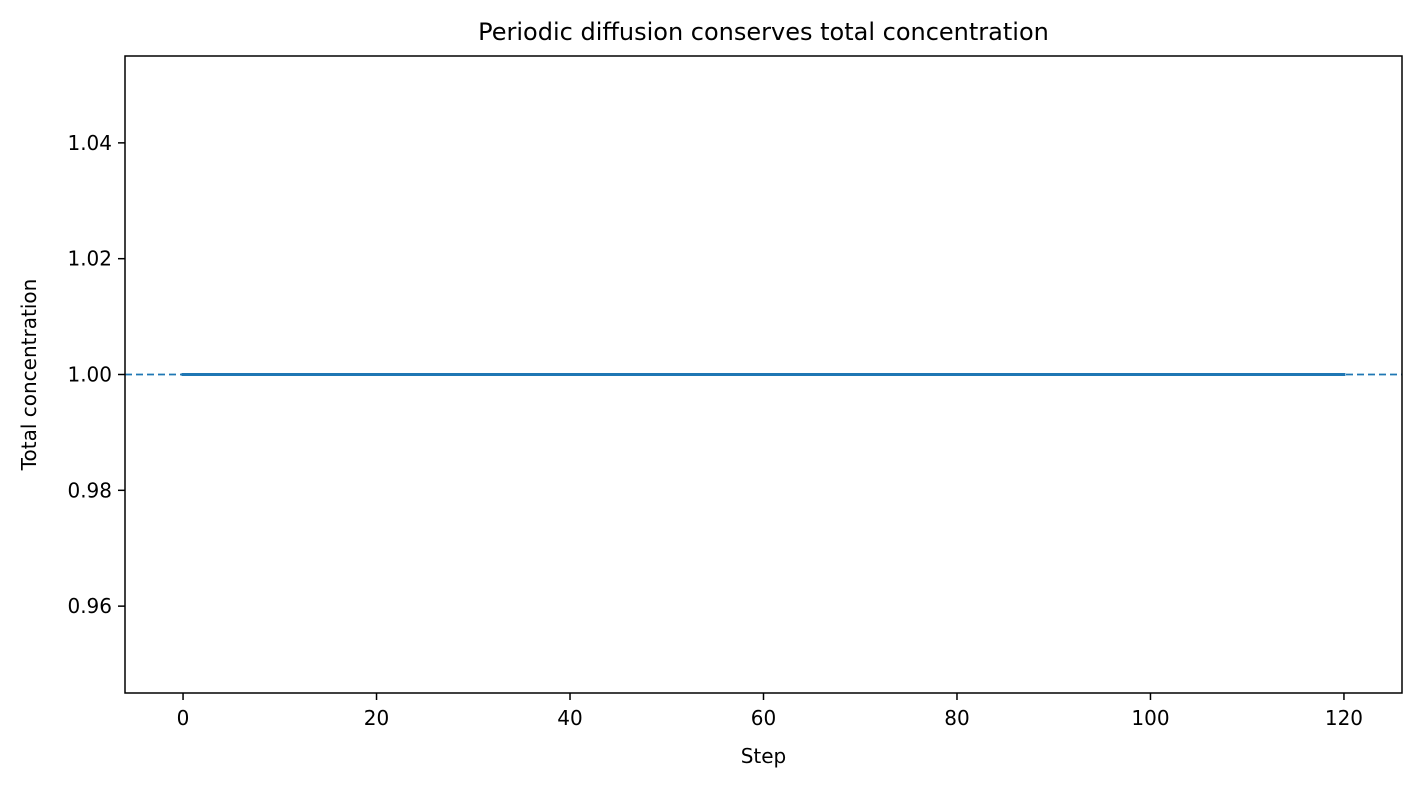  I want to click on y-tick-label: 1.00, so click(89, 375).